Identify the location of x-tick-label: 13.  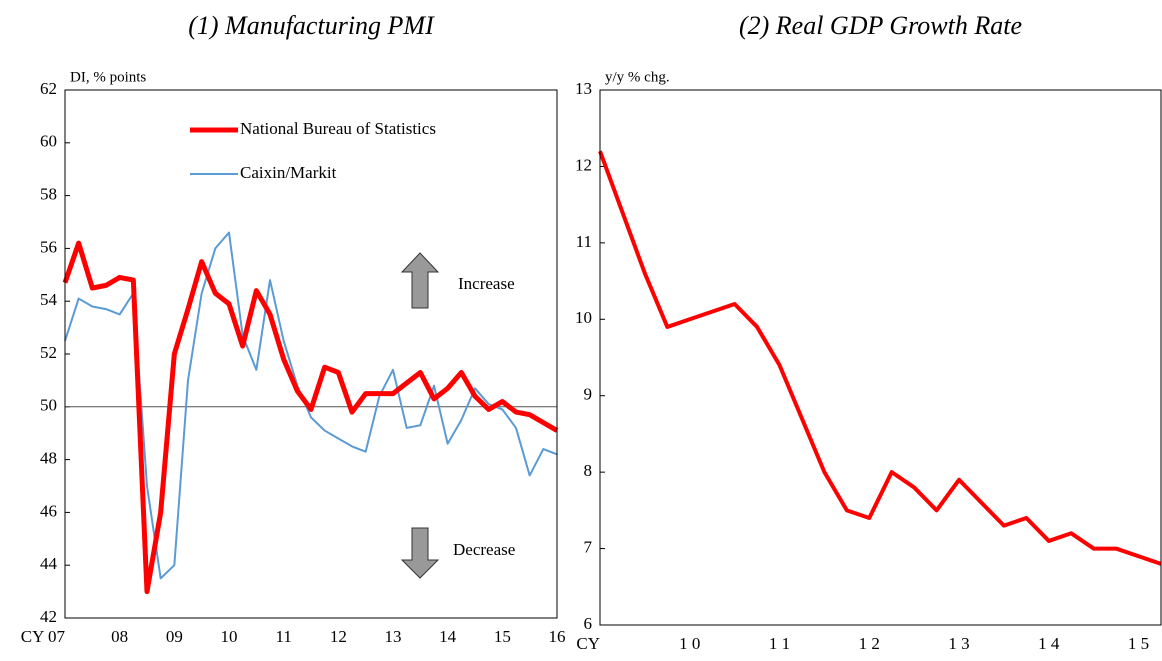
(393, 636).